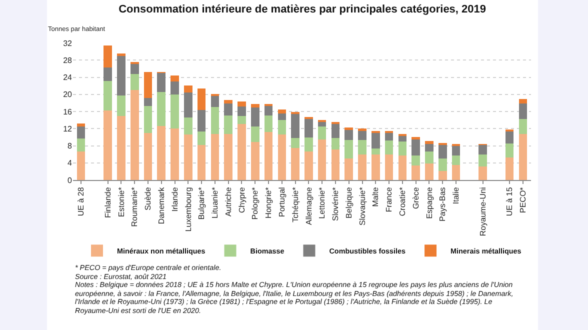 This screenshot has height=330, width=588. I want to click on x-tick-label: Belgique, so click(349, 202).